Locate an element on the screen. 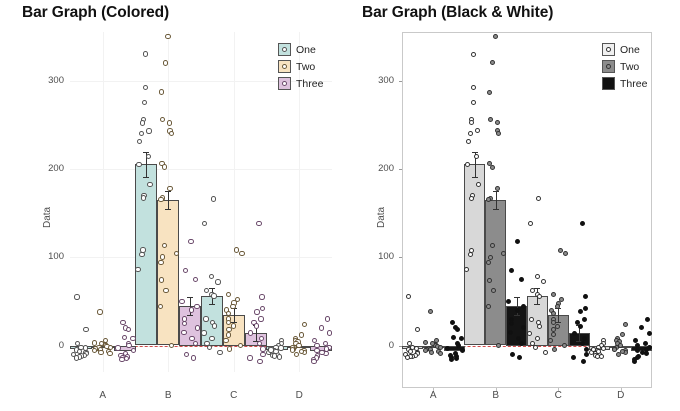  y-tick-label: 0 is located at coordinates (391, 345).